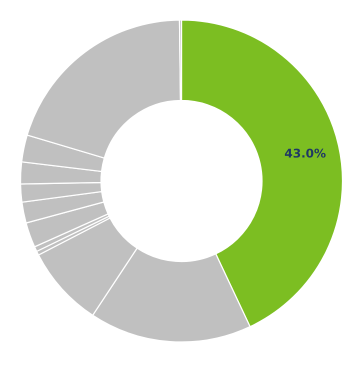  Describe the element at coordinates (305, 153) in the screenshot. I see `data-label: 43.0%` at that location.